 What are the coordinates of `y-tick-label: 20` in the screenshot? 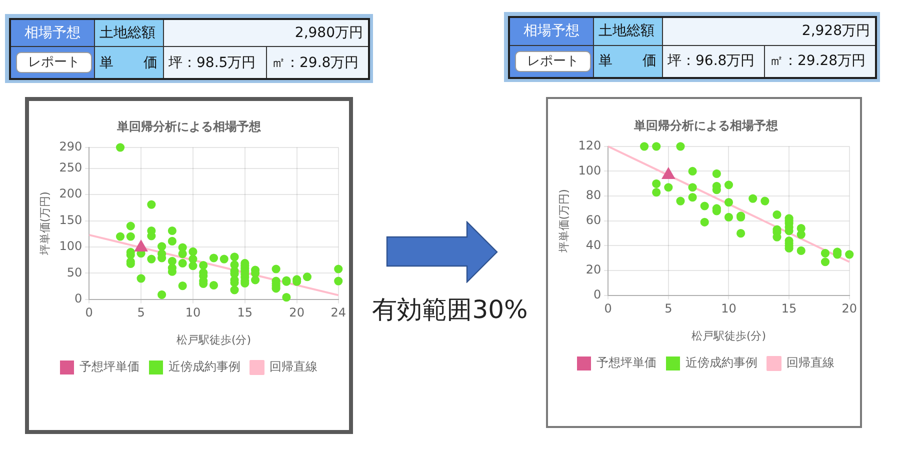 It's located at (594, 269).